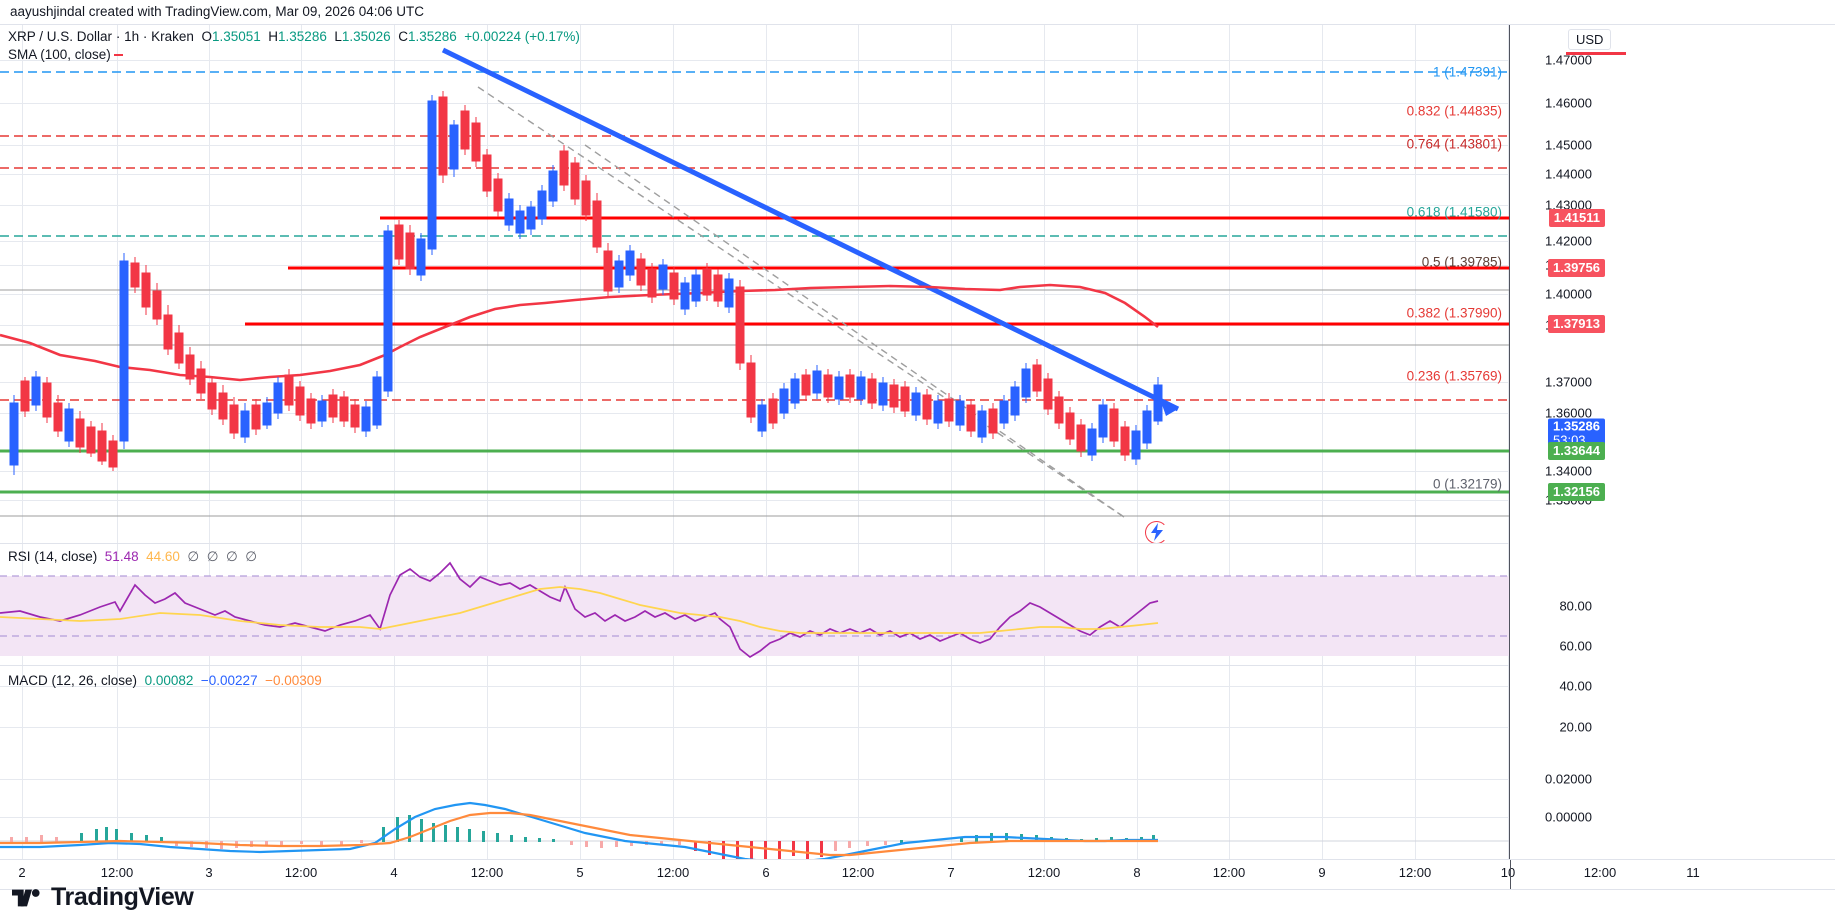  I want to click on sma-legend: SMA (100, close), so click(65, 54).